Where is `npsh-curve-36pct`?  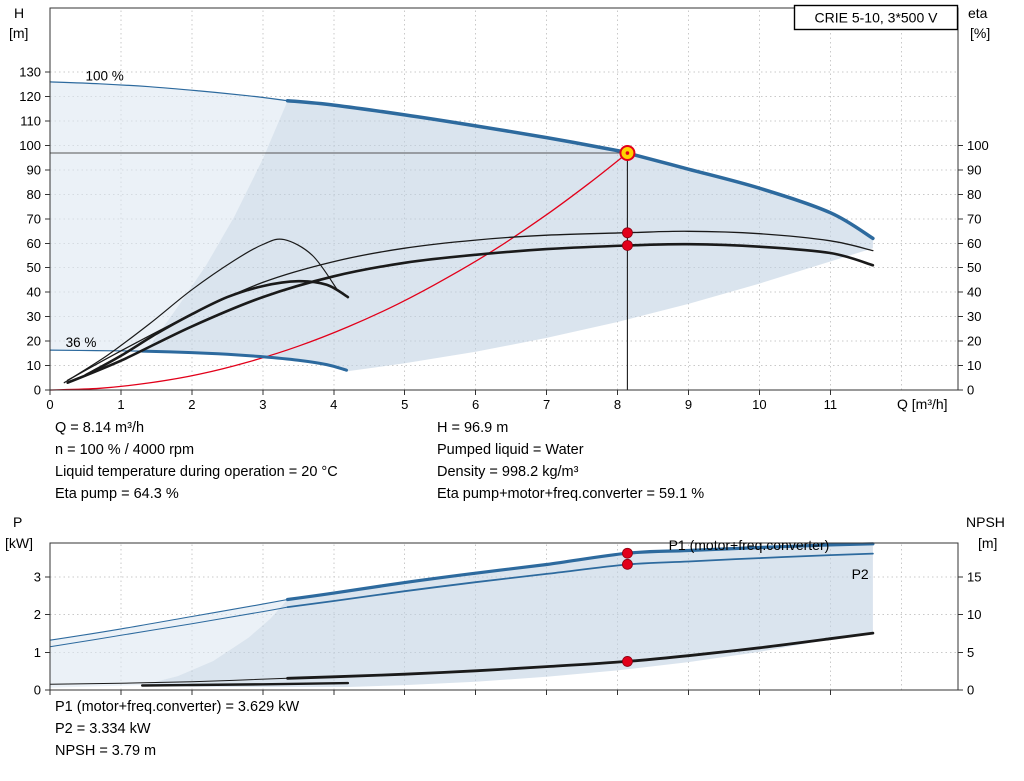
npsh-curve-36pct is located at coordinates (245, 684).